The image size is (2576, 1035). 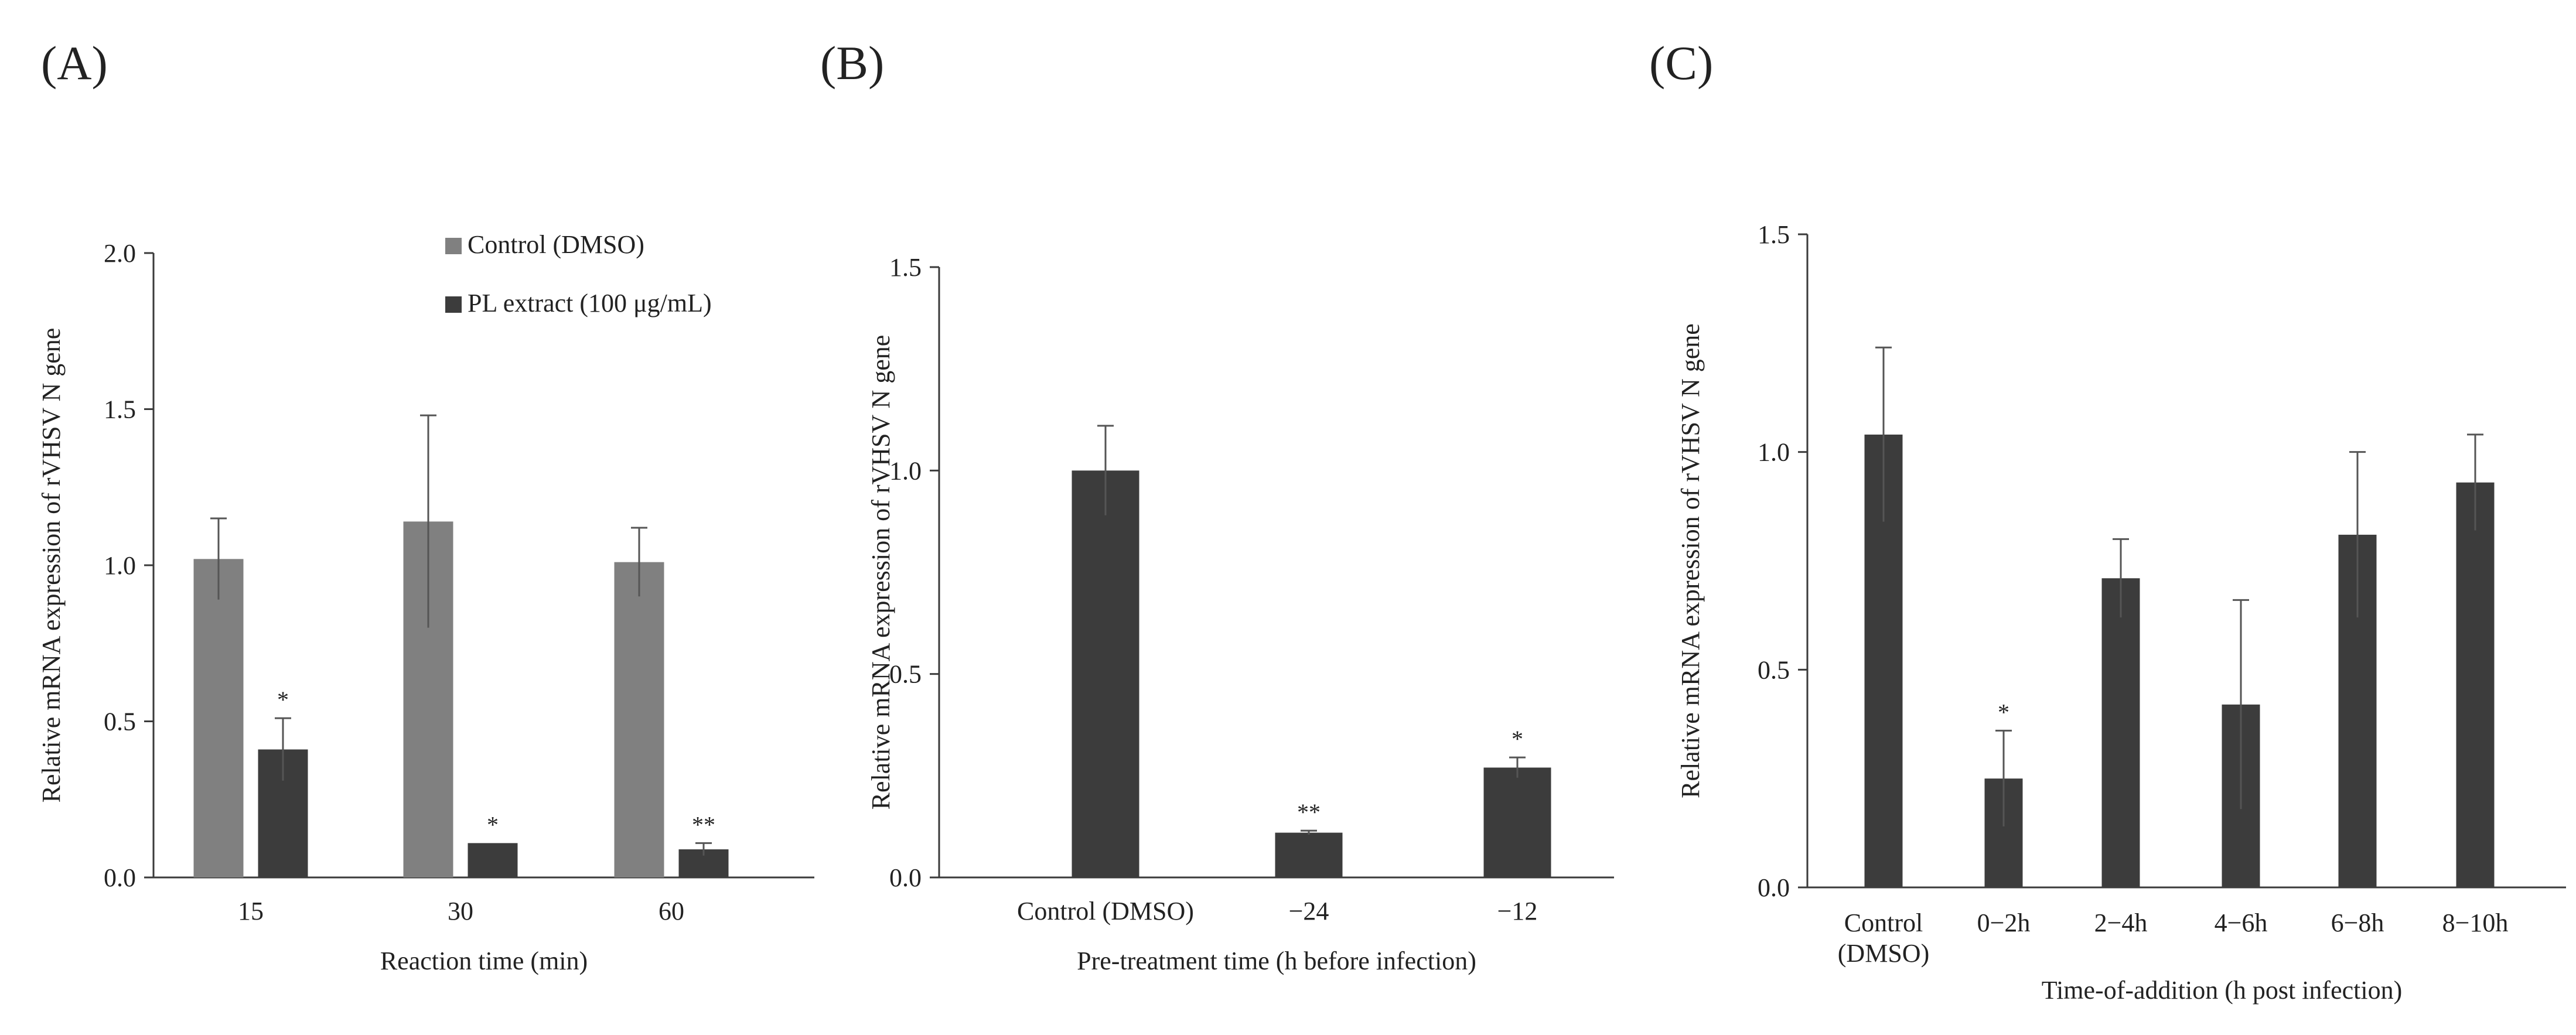 I want to click on x-tick-label: 2−4h, so click(x=2121, y=922).